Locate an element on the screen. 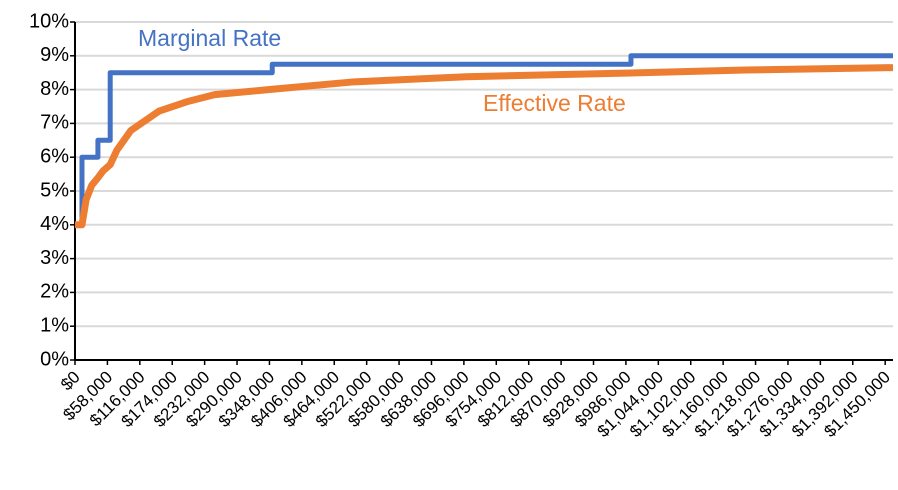 The height and width of the screenshot is (490, 898). y-tick-label: 3% is located at coordinates (54, 258).